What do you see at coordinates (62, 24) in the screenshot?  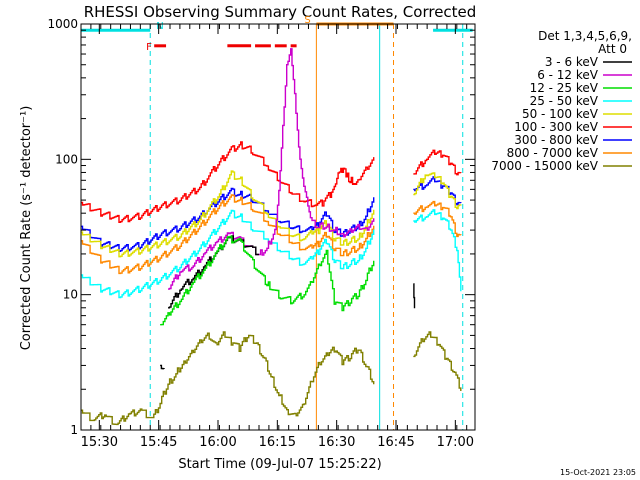 I see `y-tick-label: 1000` at bounding box center [62, 24].